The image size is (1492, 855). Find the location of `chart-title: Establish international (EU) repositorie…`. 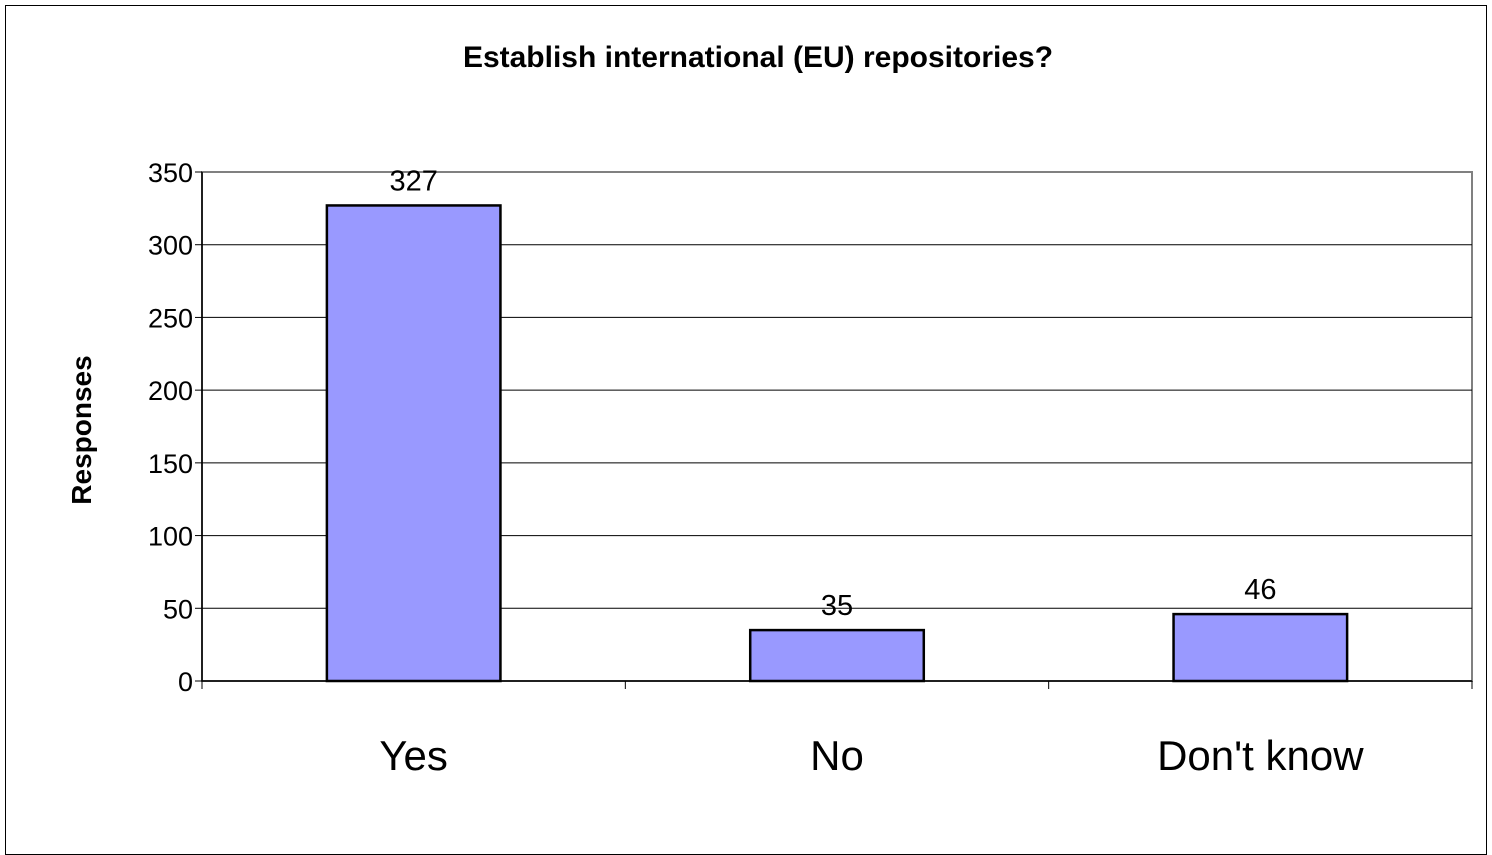

chart-title: Establish international (EU) repositorie… is located at coordinates (758, 57).